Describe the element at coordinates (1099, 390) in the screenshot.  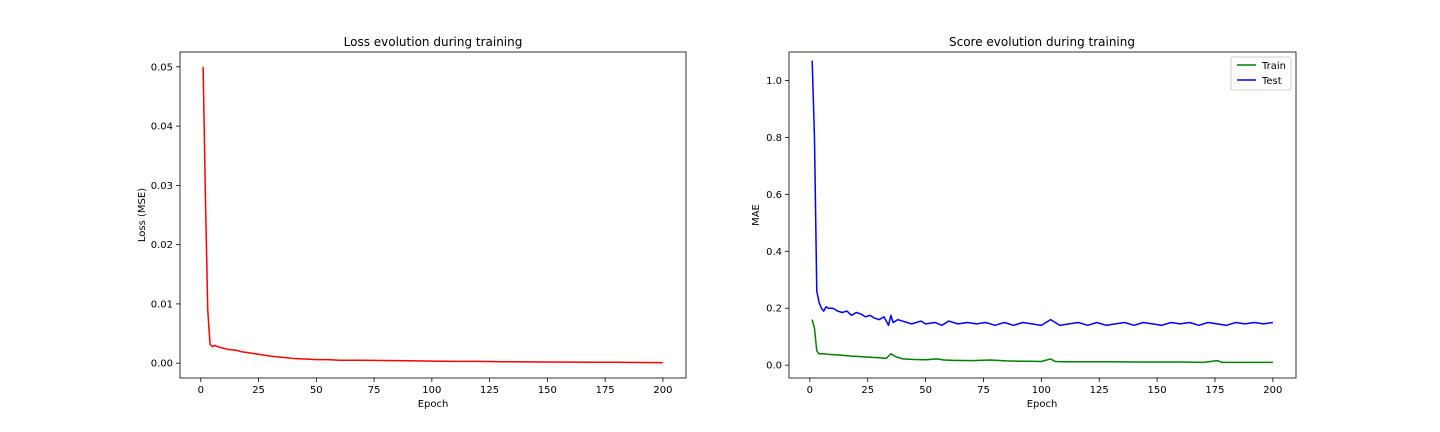
I see `score-chart-xtick-label: 125` at that location.